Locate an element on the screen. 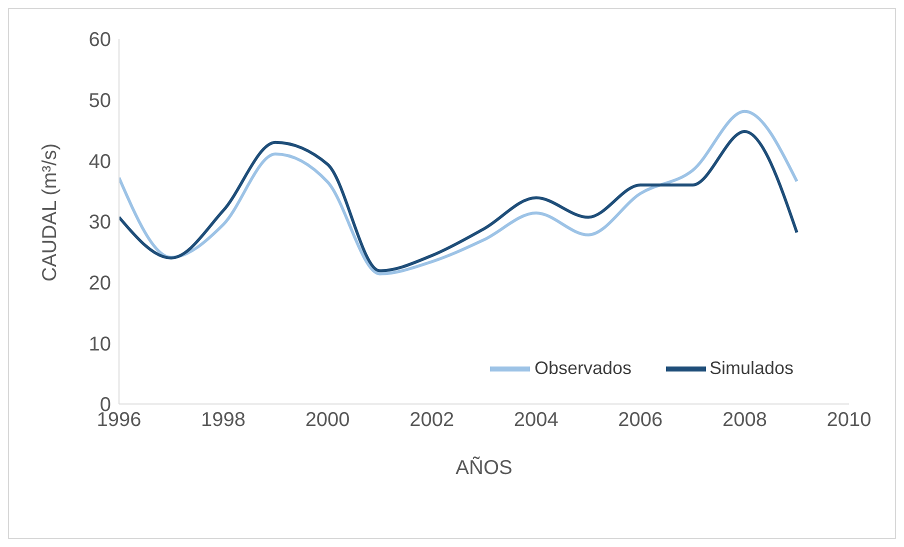 This screenshot has width=904, height=547. legend-label: Observados is located at coordinates (583, 368).